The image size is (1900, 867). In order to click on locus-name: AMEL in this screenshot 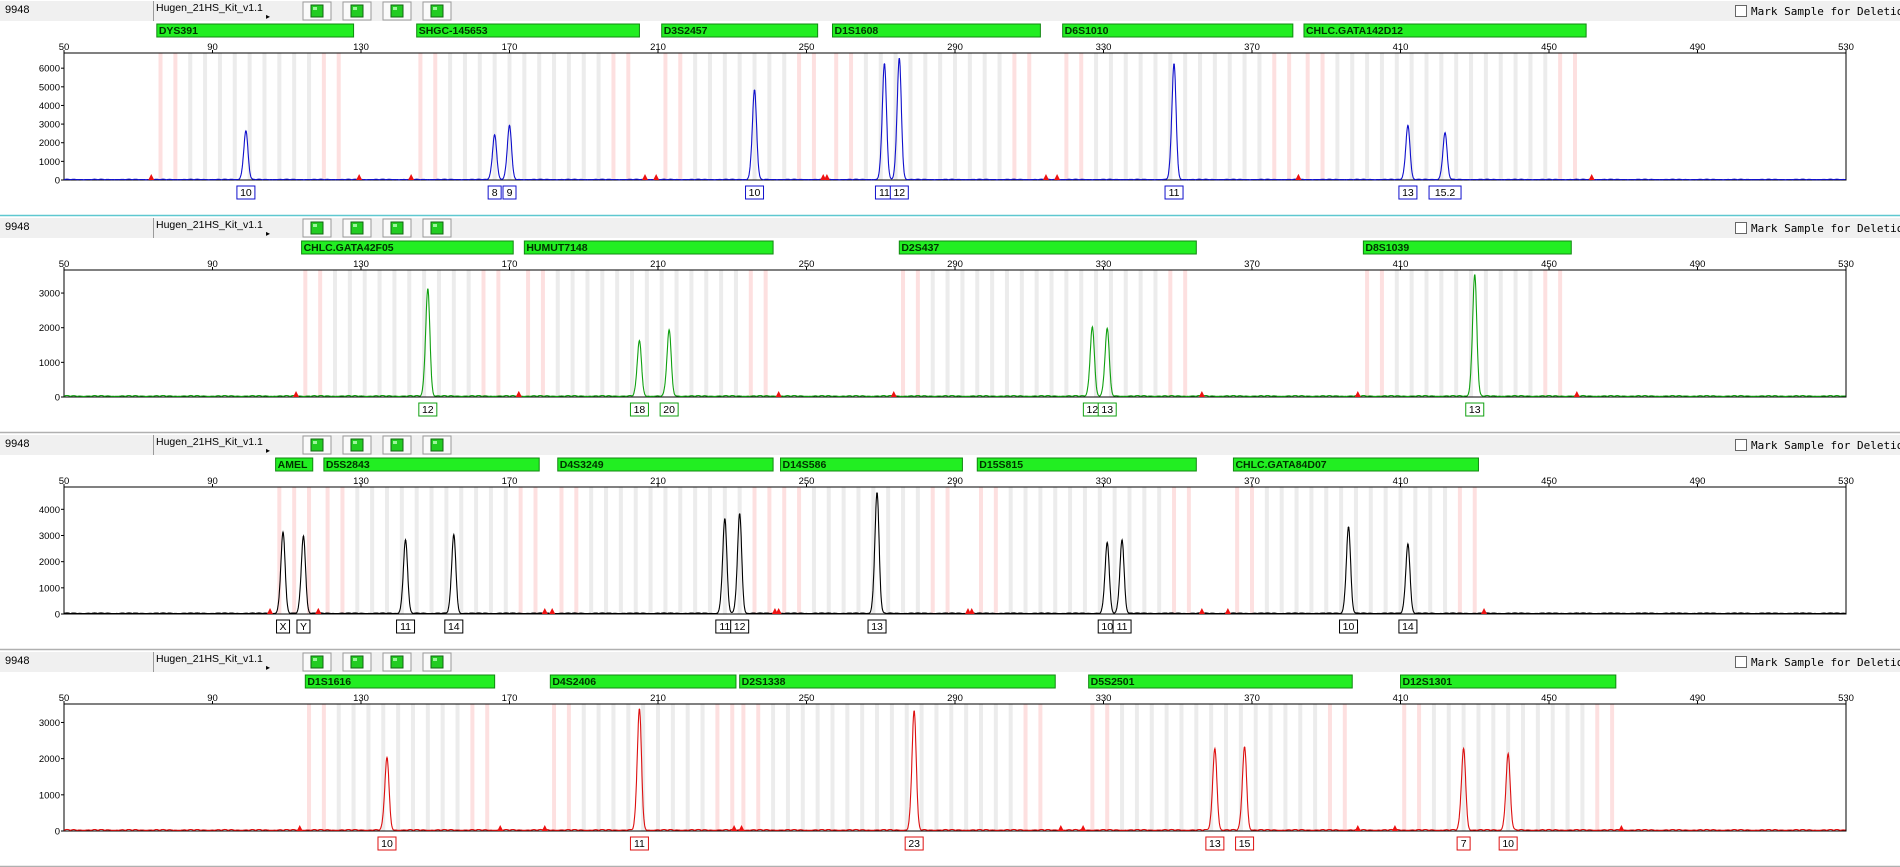, I will do `click(293, 465)`.